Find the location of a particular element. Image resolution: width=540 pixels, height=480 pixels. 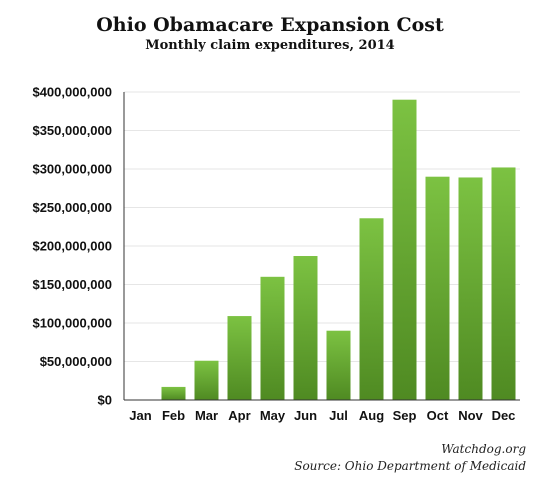

bar-may is located at coordinates (272, 338).